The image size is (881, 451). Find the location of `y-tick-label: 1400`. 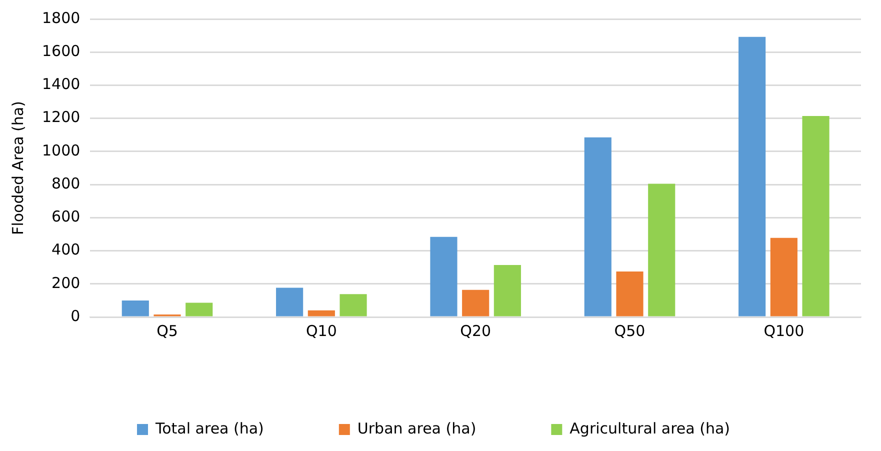

y-tick-label: 1400 is located at coordinates (61, 84).